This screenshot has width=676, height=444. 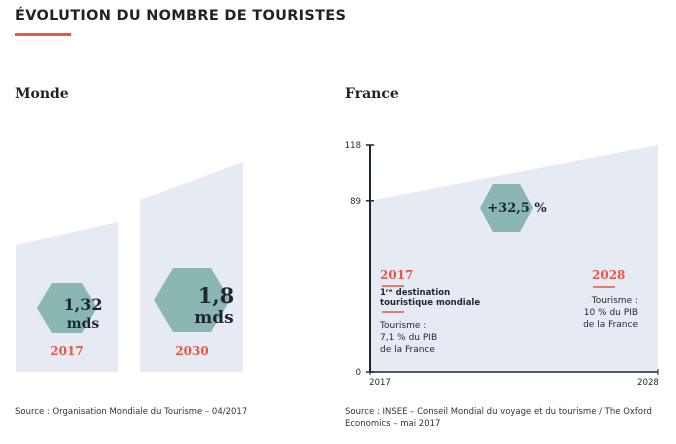 I want to click on monde-unit-2017: mds, so click(x=83, y=324).